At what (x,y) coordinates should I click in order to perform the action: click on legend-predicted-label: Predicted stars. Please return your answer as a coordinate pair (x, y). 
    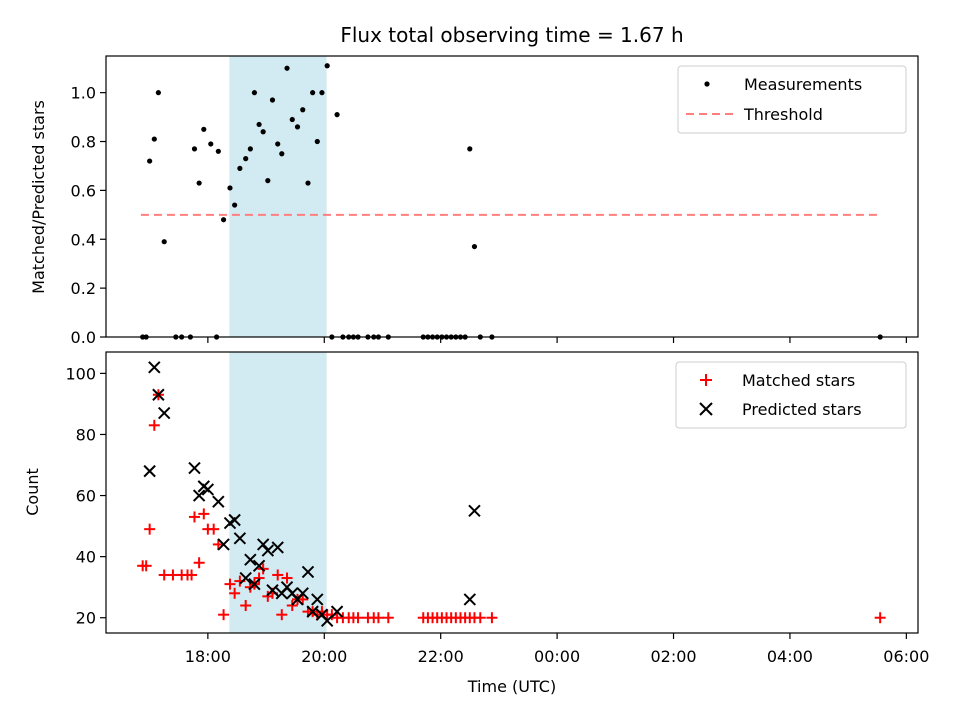
    Looking at the image, I should click on (802, 409).